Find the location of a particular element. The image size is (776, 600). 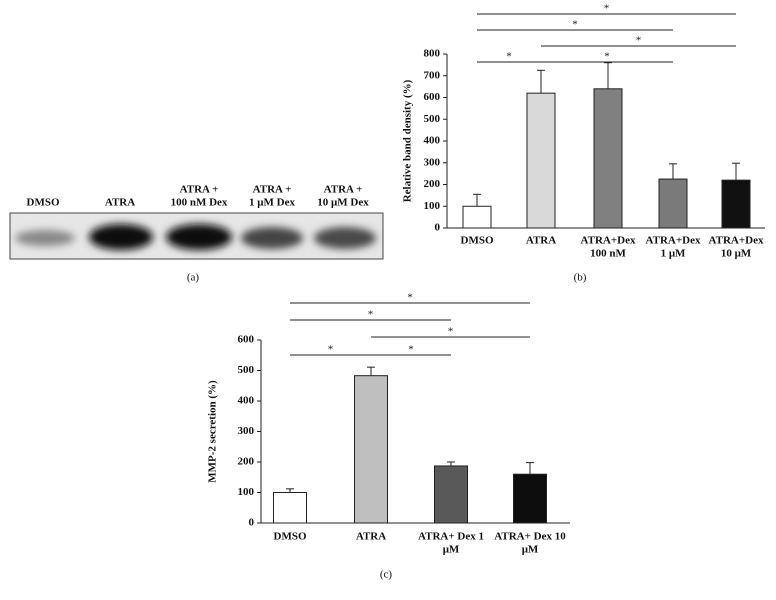

y-axis-title: Relative band density (%) is located at coordinates (408, 140).